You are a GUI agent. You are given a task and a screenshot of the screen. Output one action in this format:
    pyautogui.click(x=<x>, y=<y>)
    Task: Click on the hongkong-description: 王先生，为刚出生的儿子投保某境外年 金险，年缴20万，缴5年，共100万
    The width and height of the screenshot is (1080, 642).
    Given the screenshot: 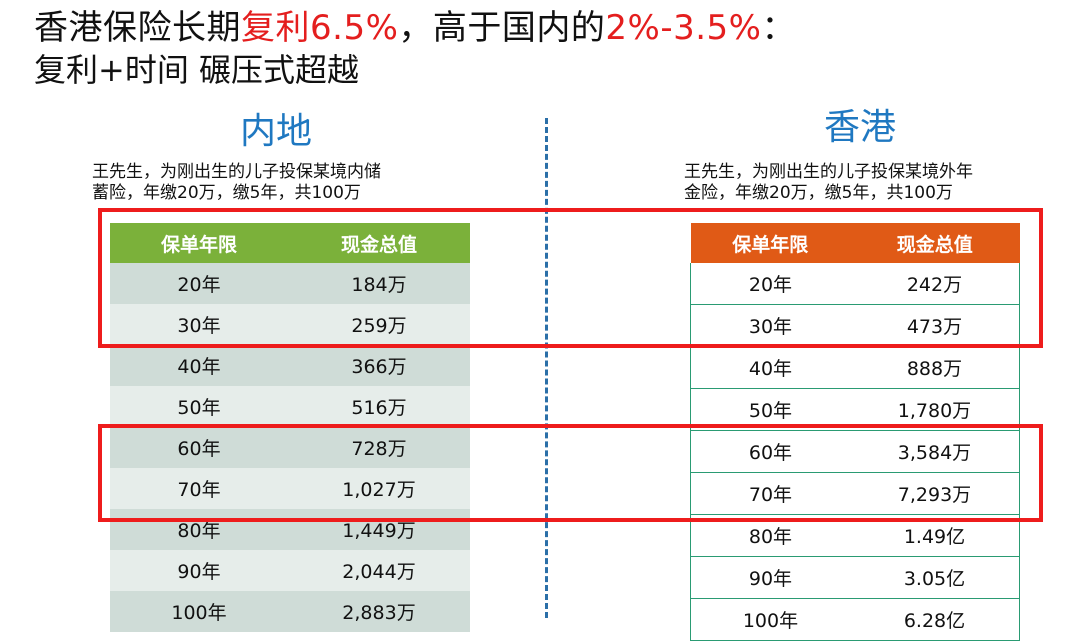 What is the action you would take?
    pyautogui.click(x=828, y=183)
    